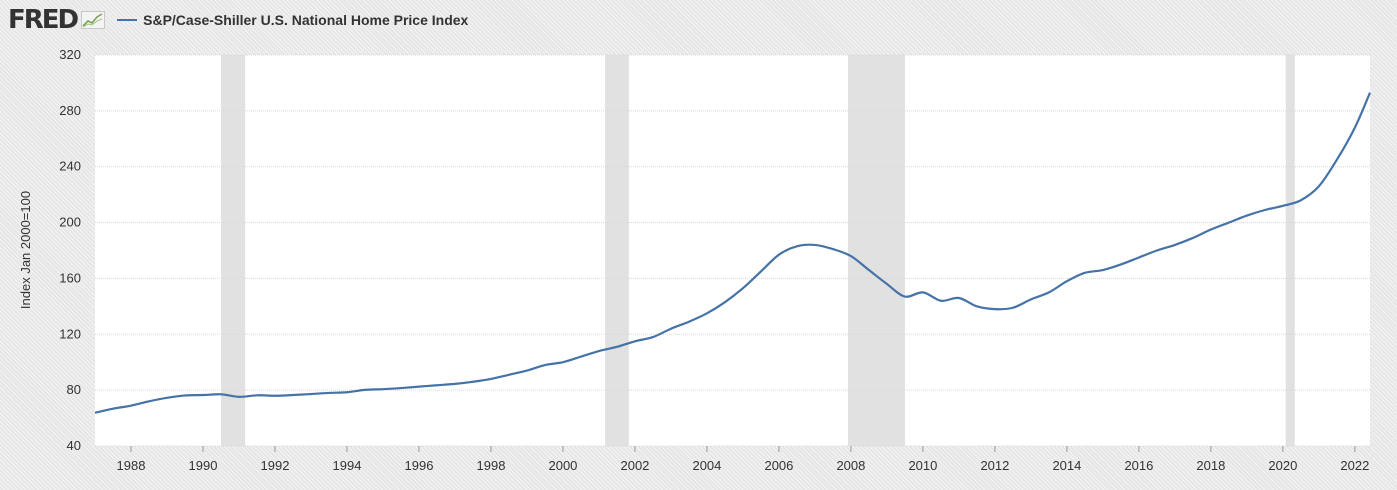 The image size is (1397, 490). What do you see at coordinates (562, 465) in the screenshot?
I see `x-tick-label-2000: 2000` at bounding box center [562, 465].